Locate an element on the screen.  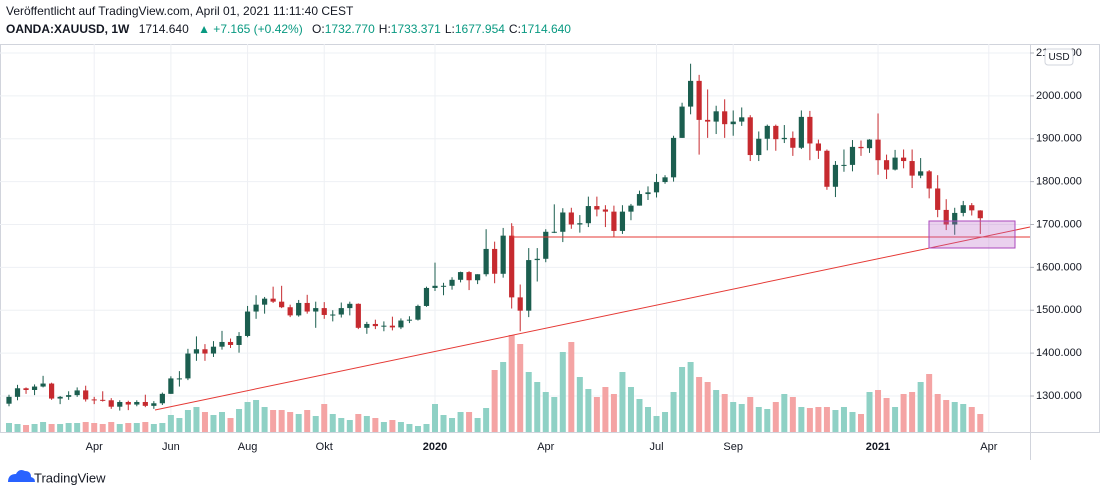
y-tick-label: 1700.000 is located at coordinates (1059, 224).